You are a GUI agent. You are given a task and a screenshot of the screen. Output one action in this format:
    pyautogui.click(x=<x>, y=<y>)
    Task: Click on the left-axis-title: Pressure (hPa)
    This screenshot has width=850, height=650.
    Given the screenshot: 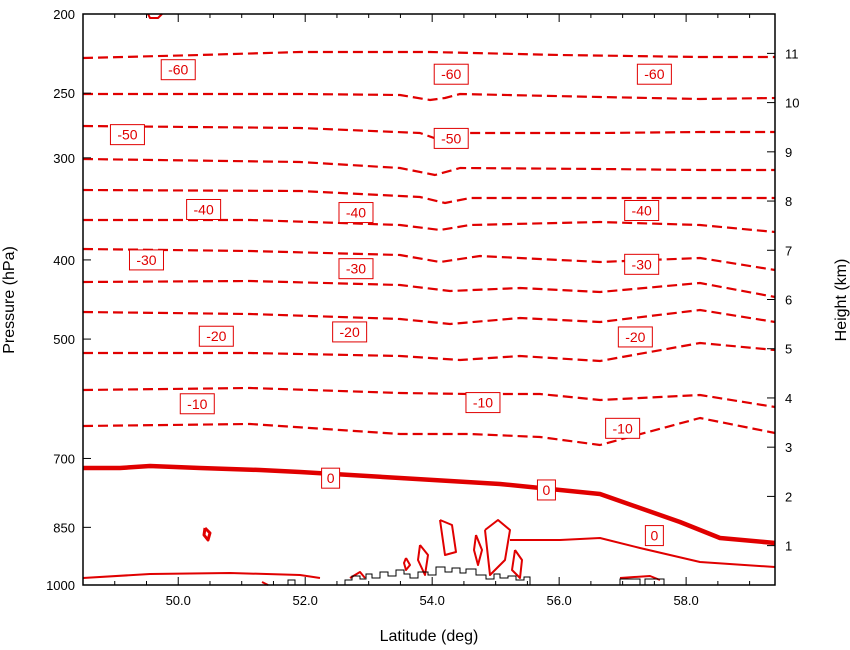 What is the action you would take?
    pyautogui.click(x=9, y=300)
    